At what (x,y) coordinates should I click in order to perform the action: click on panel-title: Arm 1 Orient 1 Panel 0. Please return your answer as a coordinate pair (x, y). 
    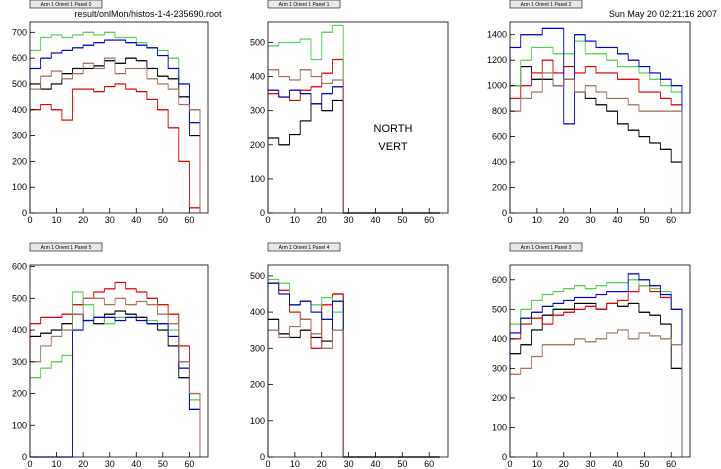
    Looking at the image, I should click on (66, 5).